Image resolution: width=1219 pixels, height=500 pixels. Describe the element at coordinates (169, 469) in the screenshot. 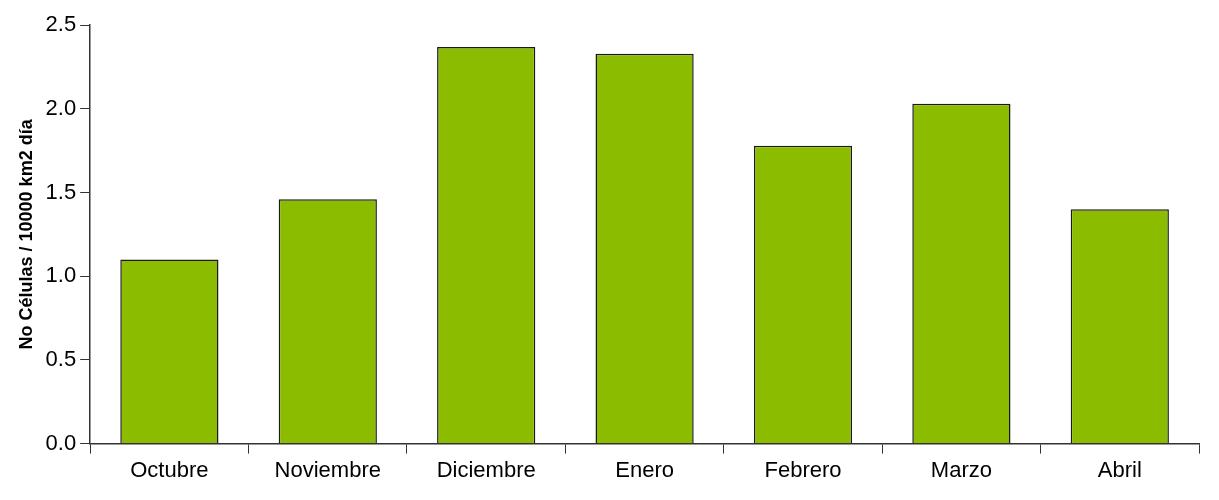

I see `x-tick-label: Octubre` at that location.